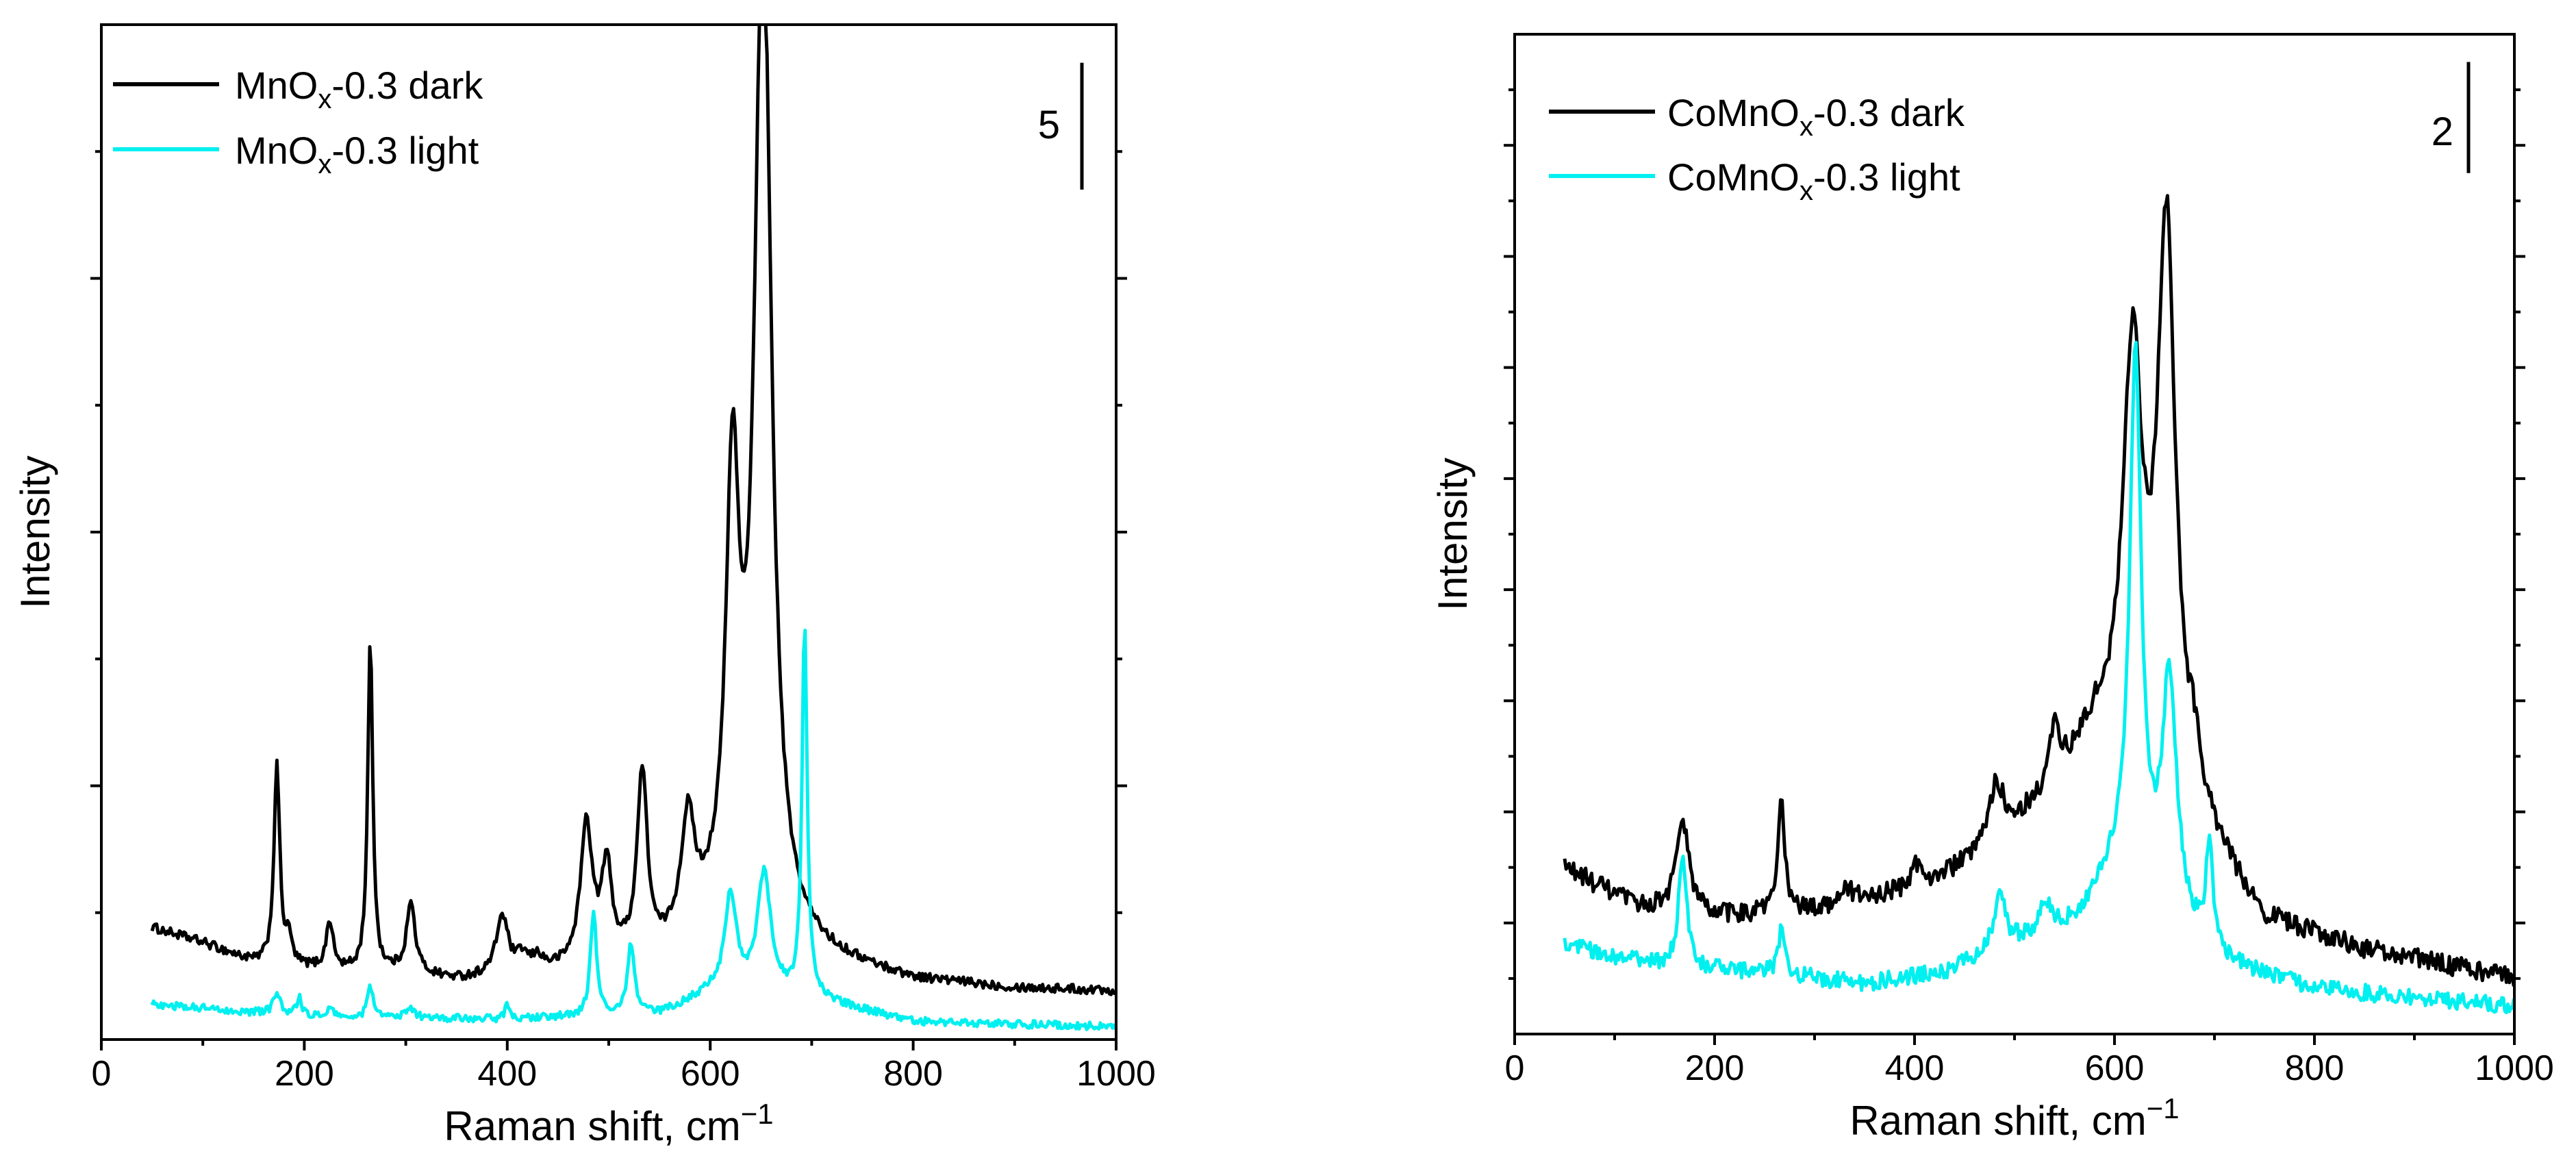 Image resolution: width=2576 pixels, height=1171 pixels. I want to click on right-x-axis-label: Raman shift, cm−1, so click(2014, 1118).